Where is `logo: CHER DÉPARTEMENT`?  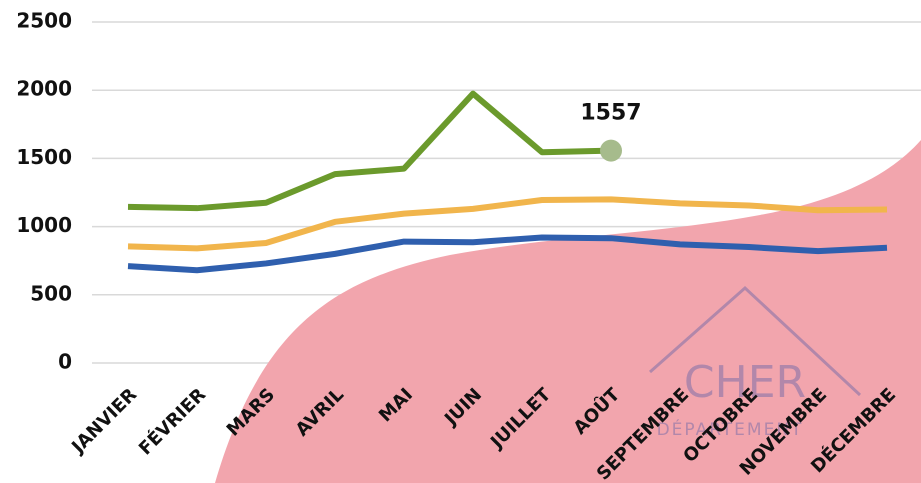 logo: CHER DÉPARTEMENT is located at coordinates (755, 362).